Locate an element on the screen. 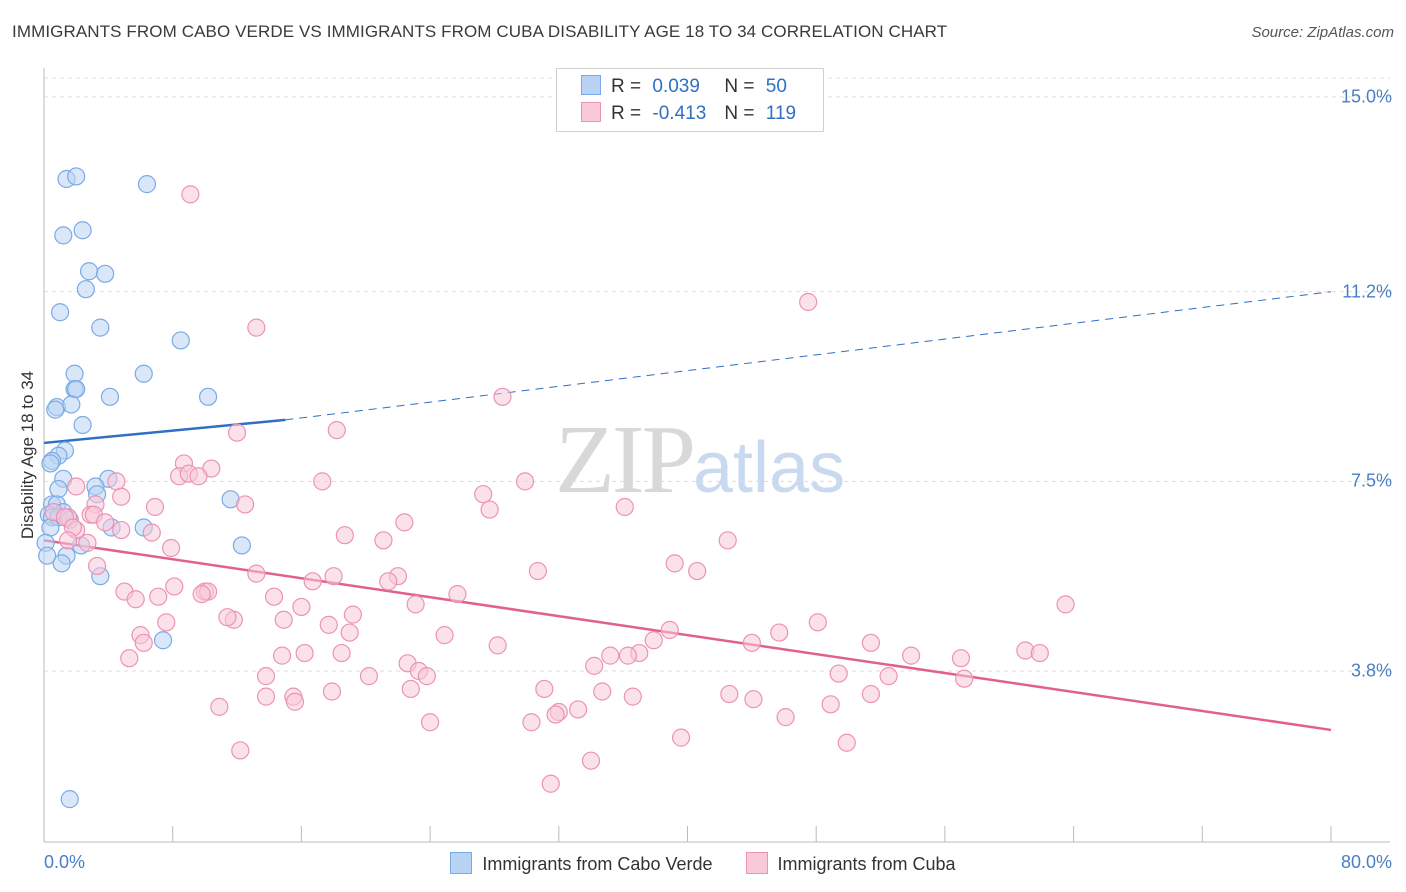  cabo-verde-trend-line is located at coordinates (164, 431).